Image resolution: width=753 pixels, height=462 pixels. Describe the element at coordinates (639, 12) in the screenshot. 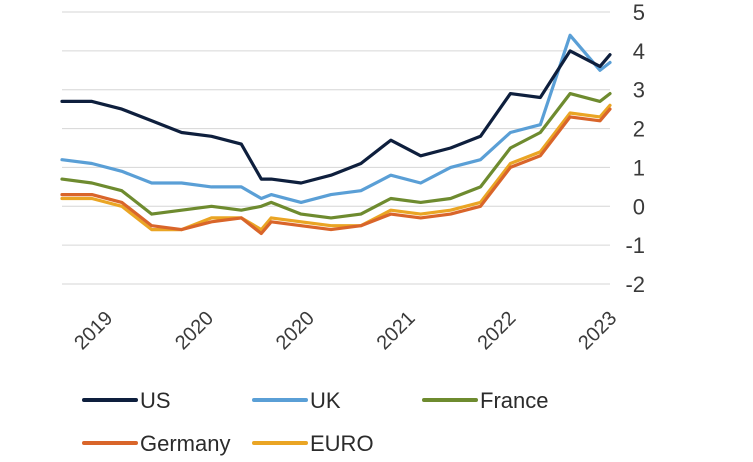

I see `y-tick-label: 5` at that location.